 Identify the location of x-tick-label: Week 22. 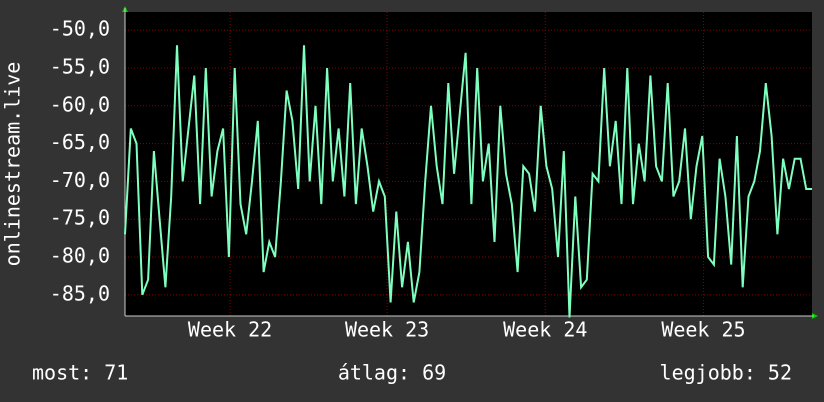
(230, 330).